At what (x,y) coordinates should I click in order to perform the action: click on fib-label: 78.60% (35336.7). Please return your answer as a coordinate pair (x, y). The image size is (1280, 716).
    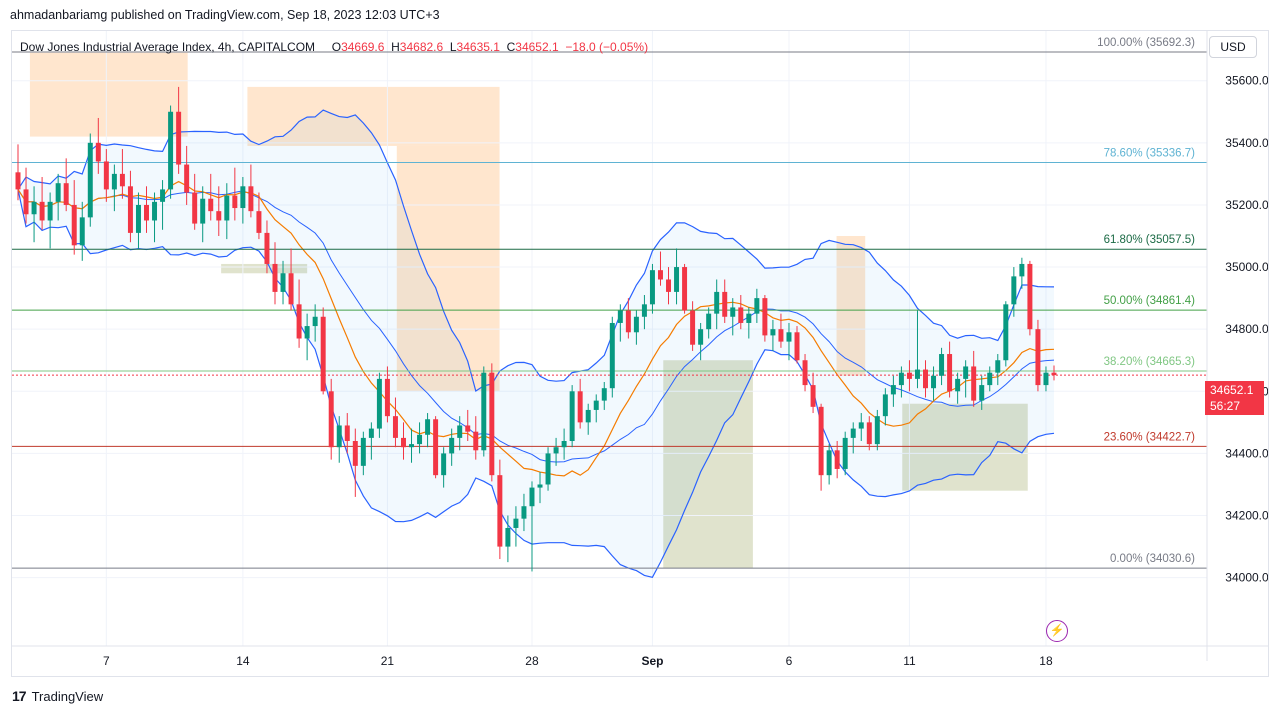
    Looking at the image, I should click on (1150, 153).